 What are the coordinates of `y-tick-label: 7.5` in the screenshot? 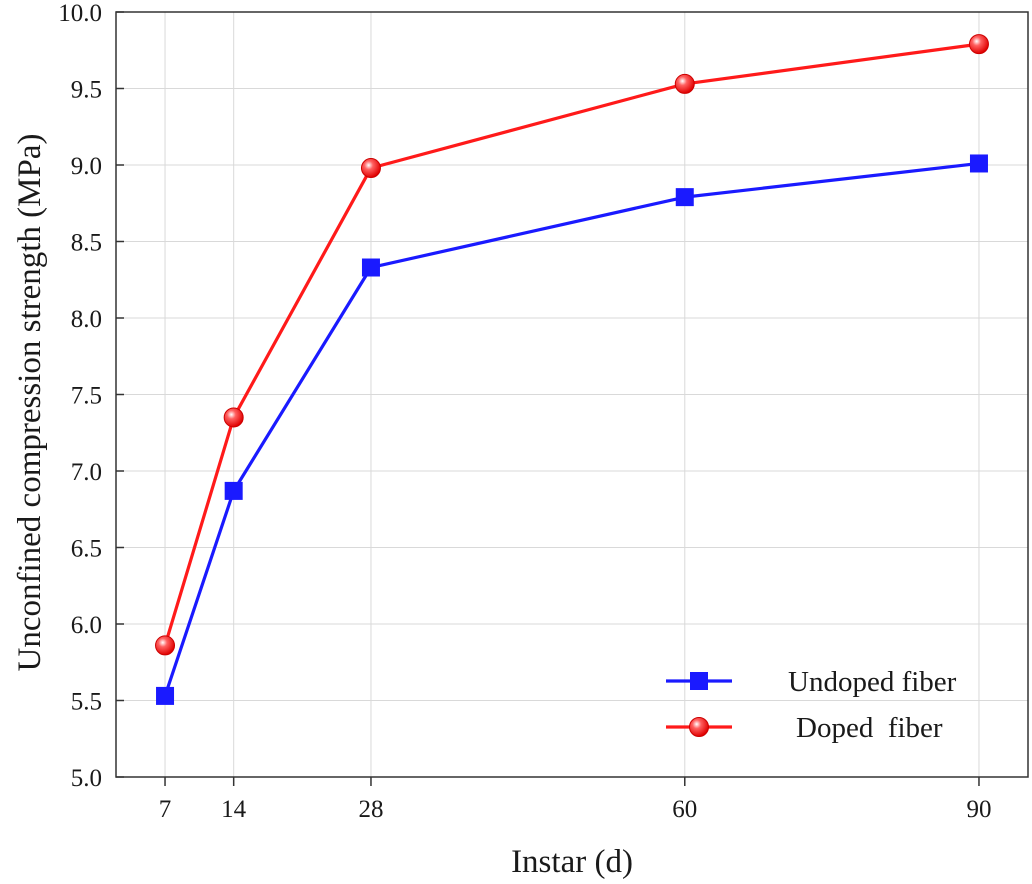 It's located at (86, 396).